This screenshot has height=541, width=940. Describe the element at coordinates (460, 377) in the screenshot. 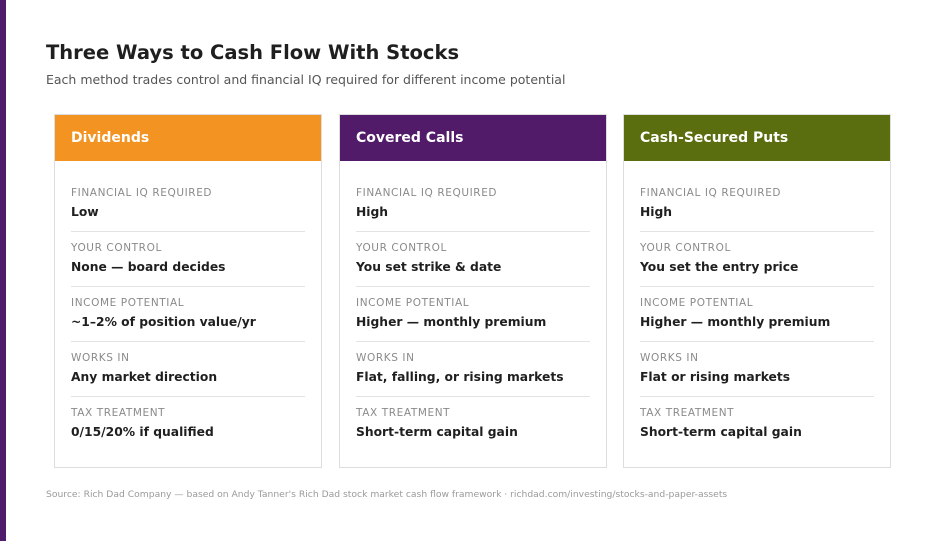

I see `row-value: Flat, falling, or rising markets` at that location.